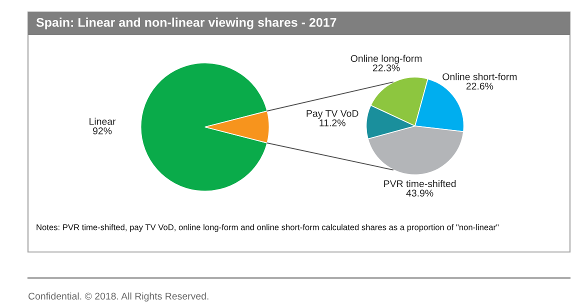 This screenshot has height=308, width=571. I want to click on chart-title: Spain: Linear and non-linear viewing shares - 2017, so click(186, 24).